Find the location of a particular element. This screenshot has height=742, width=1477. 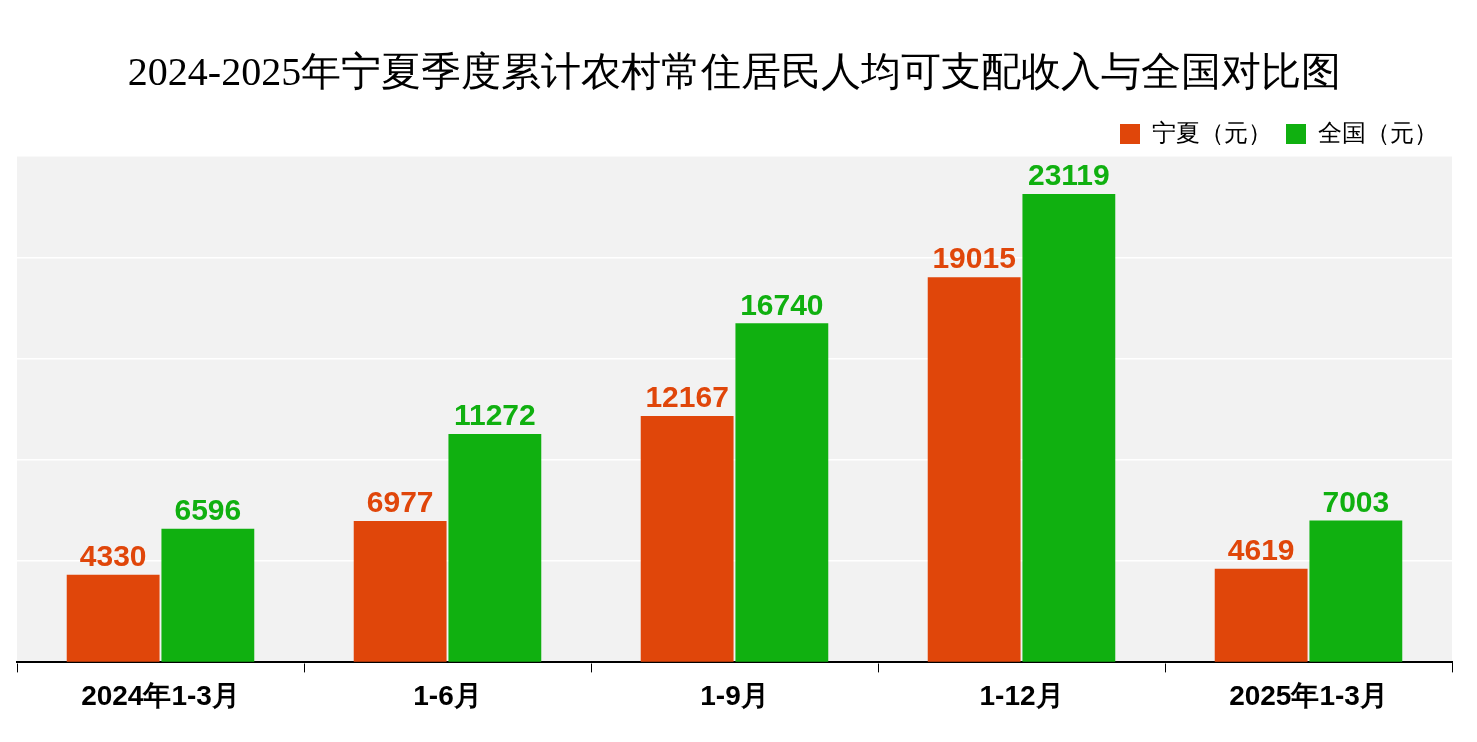

chart-title: 2024-2025年宁夏季度累计农村常住居民人均可支配收入与全国对比图 is located at coordinates (734, 71).